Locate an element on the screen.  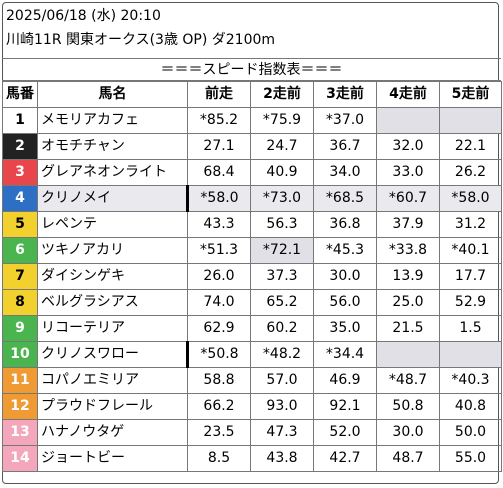
col-header-last: 前走 is located at coordinates (219, 94).